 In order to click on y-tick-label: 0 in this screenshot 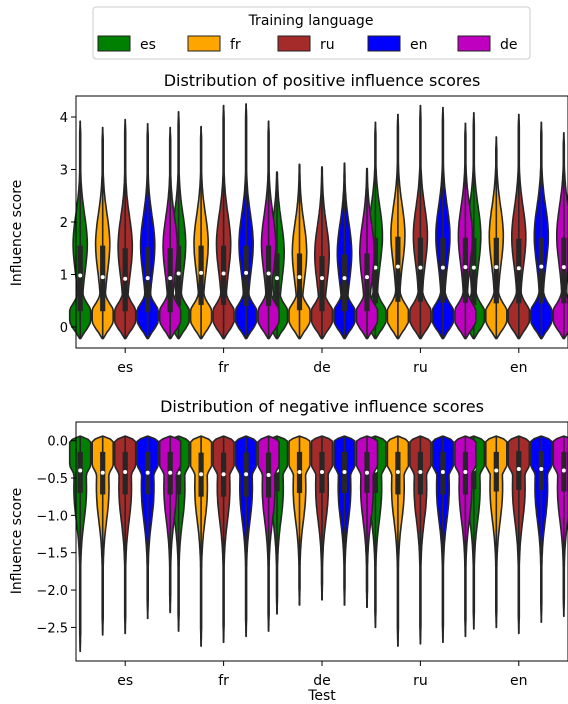, I will do `click(64, 328)`.